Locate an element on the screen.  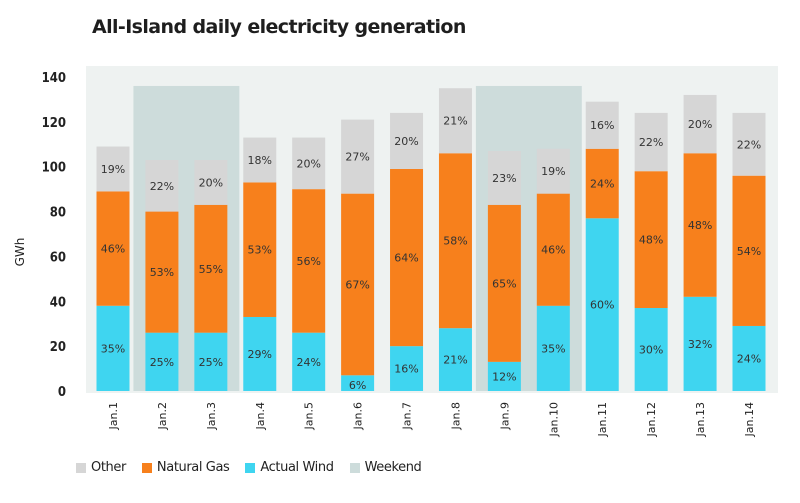
y-axis: 0 20 40 60 80 100 120 140 is located at coordinates (54, 235).